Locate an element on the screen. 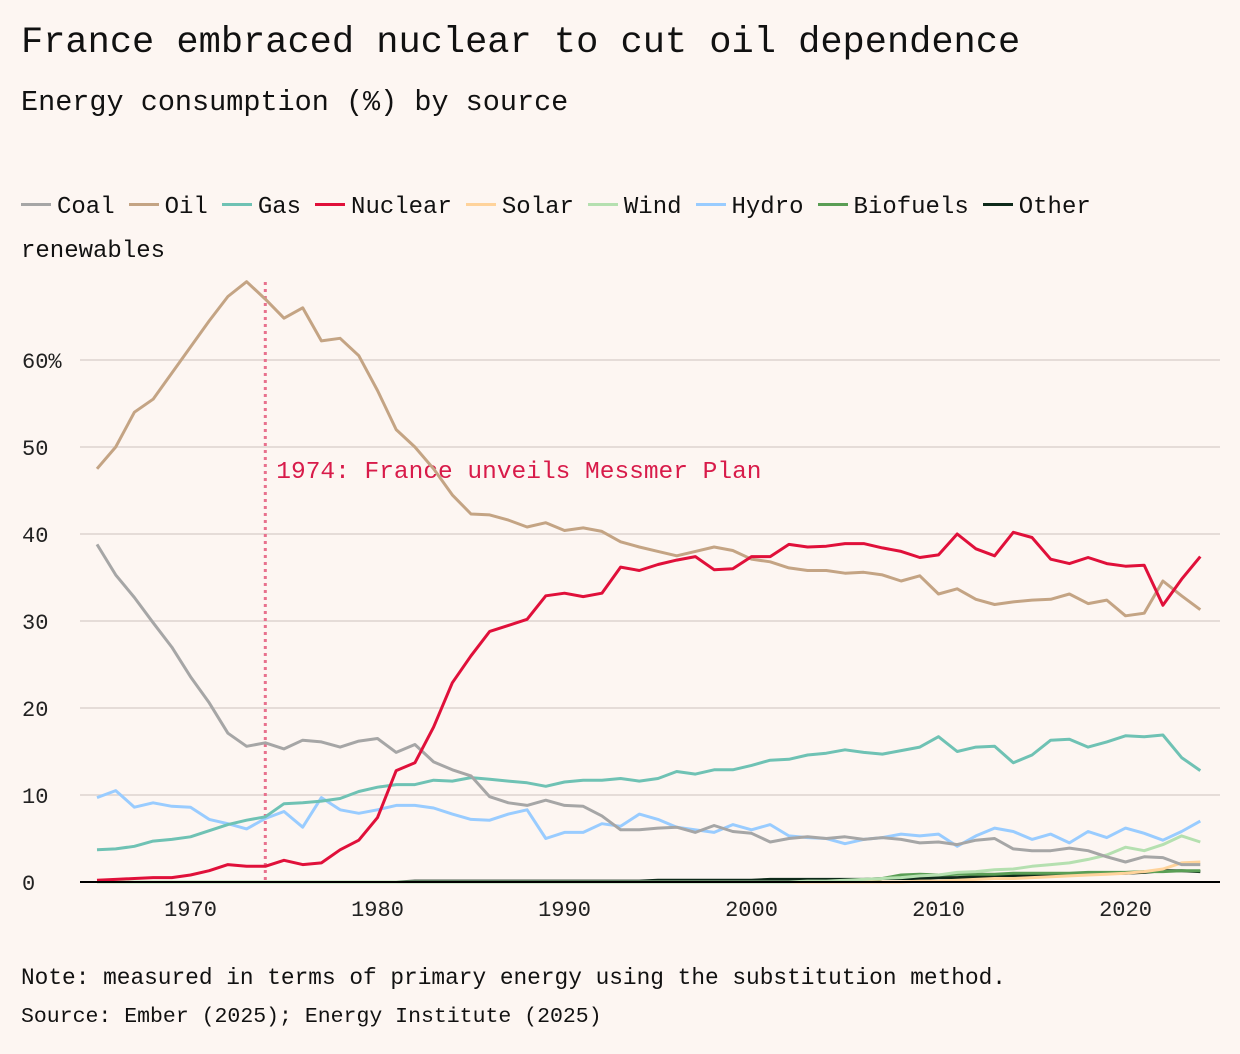 The height and width of the screenshot is (1054, 1240). x-tick-label: 1980 is located at coordinates (377, 910).